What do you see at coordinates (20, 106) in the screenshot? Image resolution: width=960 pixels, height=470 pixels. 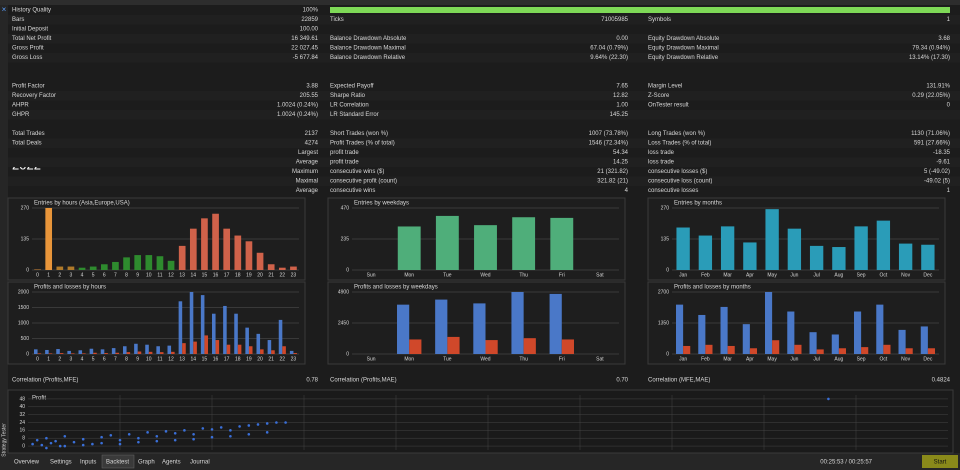 I see `stat-label: AHPR` at bounding box center [20, 106].